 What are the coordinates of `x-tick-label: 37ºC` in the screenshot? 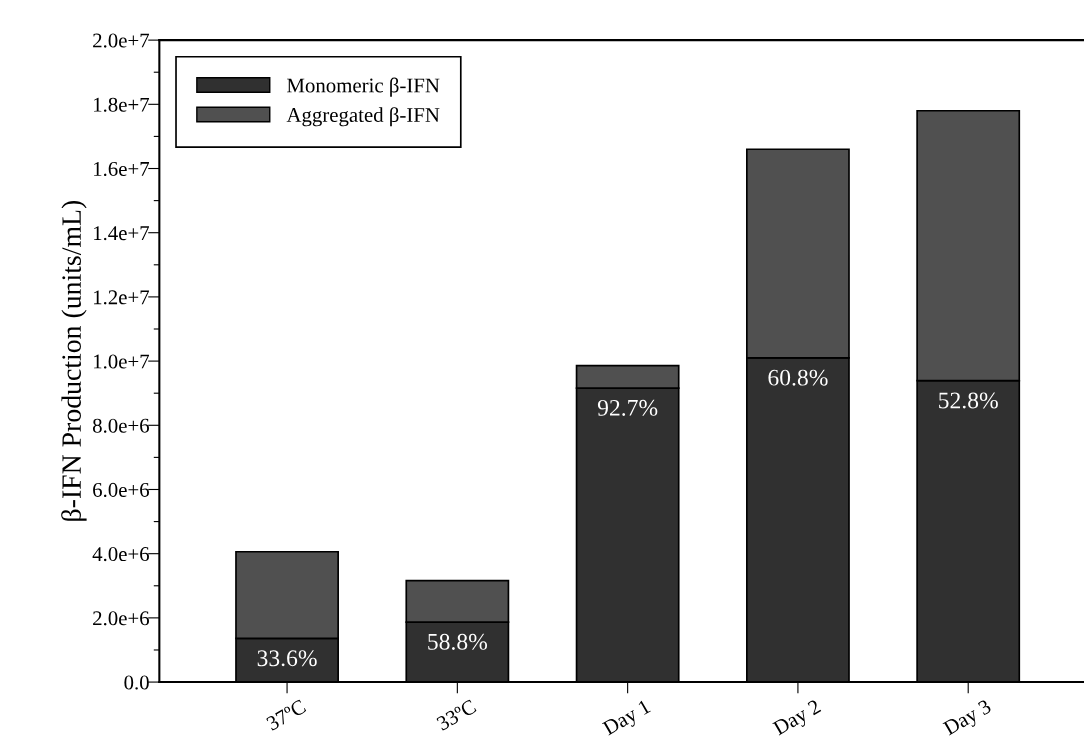 It's located at (286, 715).